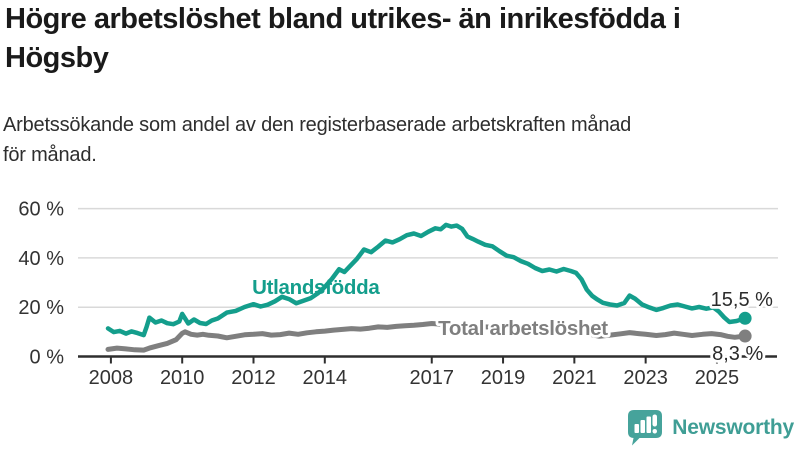 This screenshot has width=800, height=450. I want to click on annotation-15-5-: 15,5 %, so click(742, 300).